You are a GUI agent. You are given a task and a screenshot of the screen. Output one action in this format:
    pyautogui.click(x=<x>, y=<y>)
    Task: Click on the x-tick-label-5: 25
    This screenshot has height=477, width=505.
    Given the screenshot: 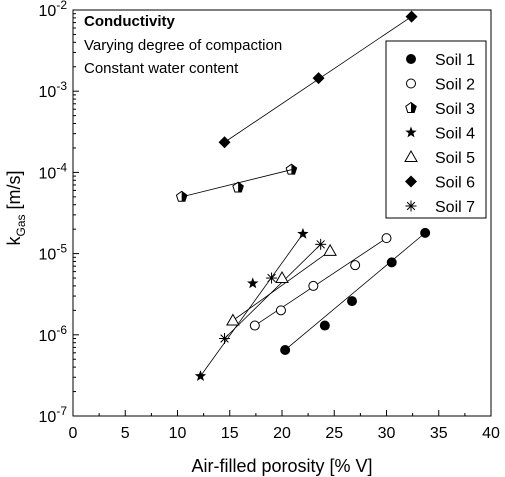 What is the action you would take?
    pyautogui.click(x=334, y=433)
    